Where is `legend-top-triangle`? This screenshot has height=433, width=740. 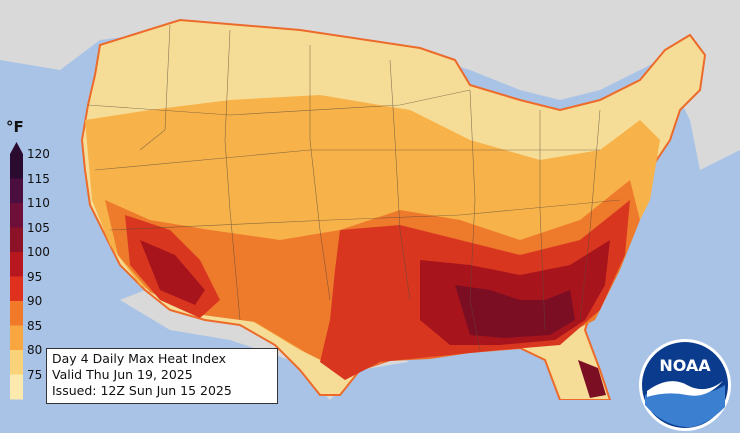
legend-top-triangle is located at coordinates (16, 148).